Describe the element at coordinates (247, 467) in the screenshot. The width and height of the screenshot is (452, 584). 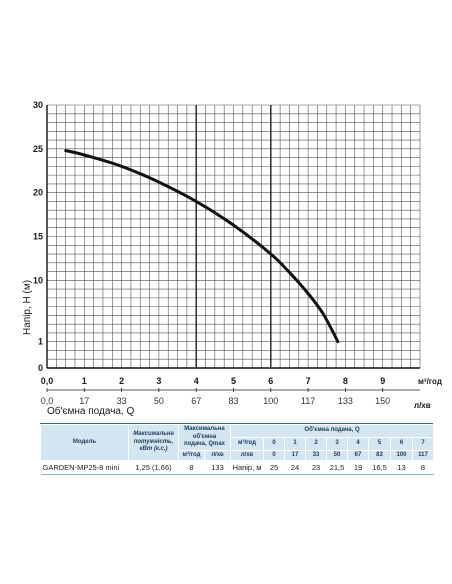
I see `row-head-label: Напір, м` at that location.